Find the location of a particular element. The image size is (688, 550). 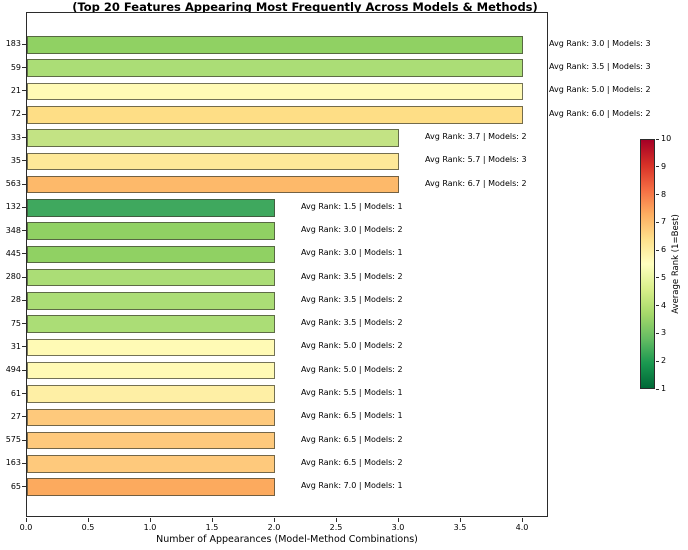

colorbar-tick-label: 9 is located at coordinates (664, 166).